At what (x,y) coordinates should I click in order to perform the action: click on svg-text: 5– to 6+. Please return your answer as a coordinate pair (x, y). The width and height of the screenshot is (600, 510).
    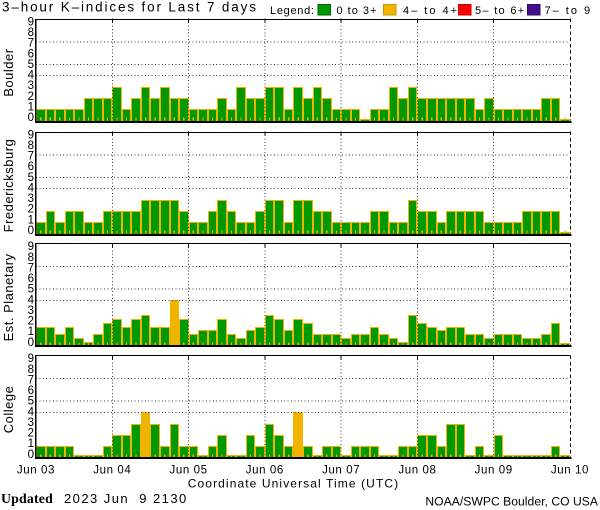
    Looking at the image, I should click on (500, 11).